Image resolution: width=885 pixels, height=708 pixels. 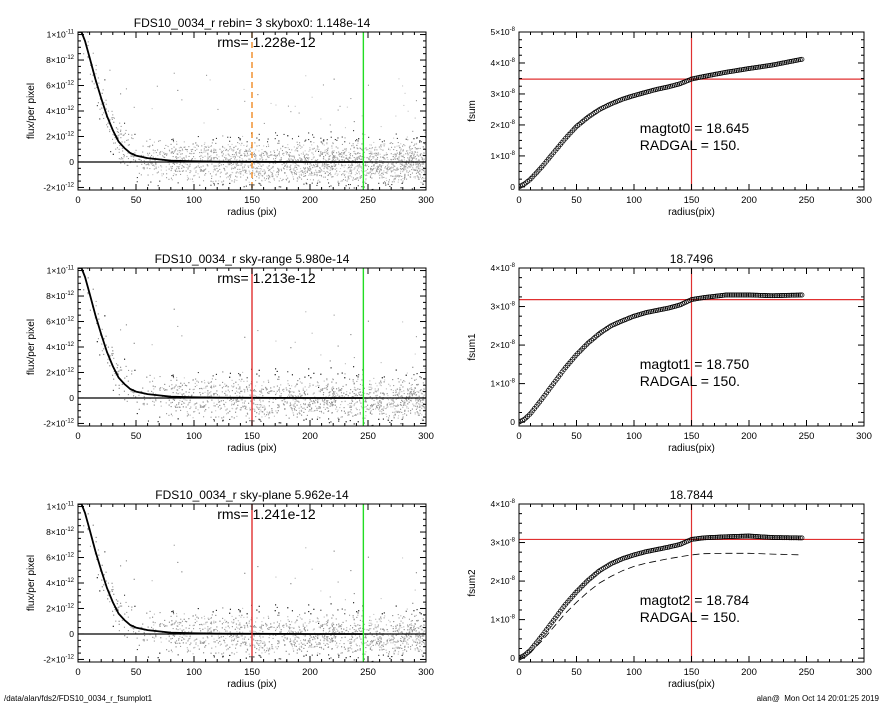 I want to click on x-axis-label: radius(pix), so click(x=691, y=212).